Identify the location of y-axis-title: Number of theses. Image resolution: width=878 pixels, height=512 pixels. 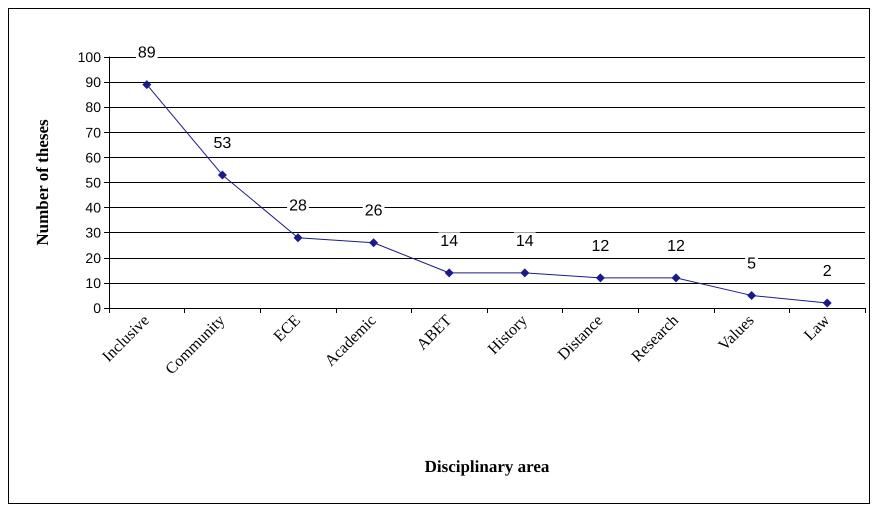
(42, 182).